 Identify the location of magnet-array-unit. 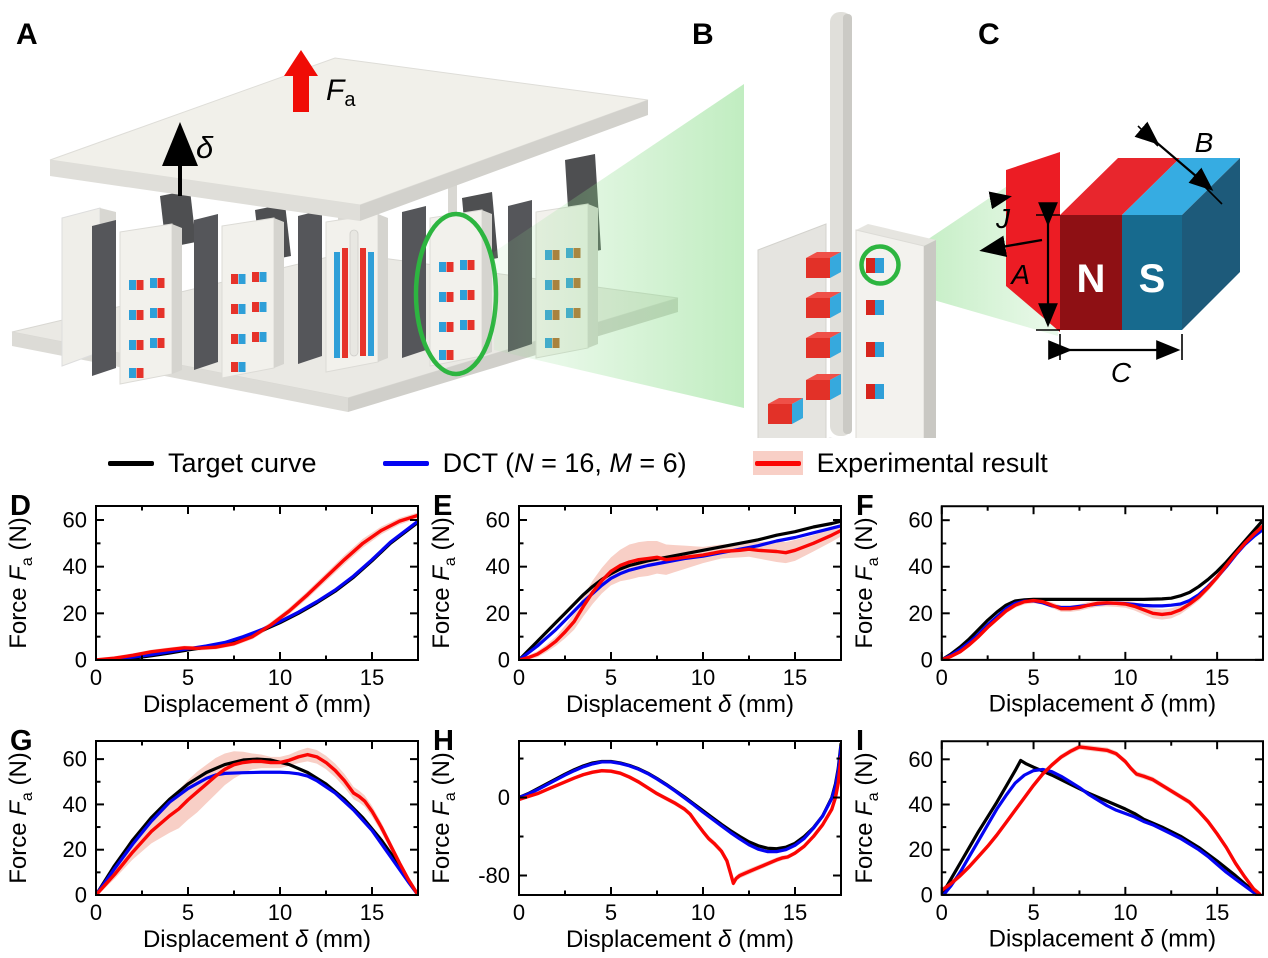
(239, 296).